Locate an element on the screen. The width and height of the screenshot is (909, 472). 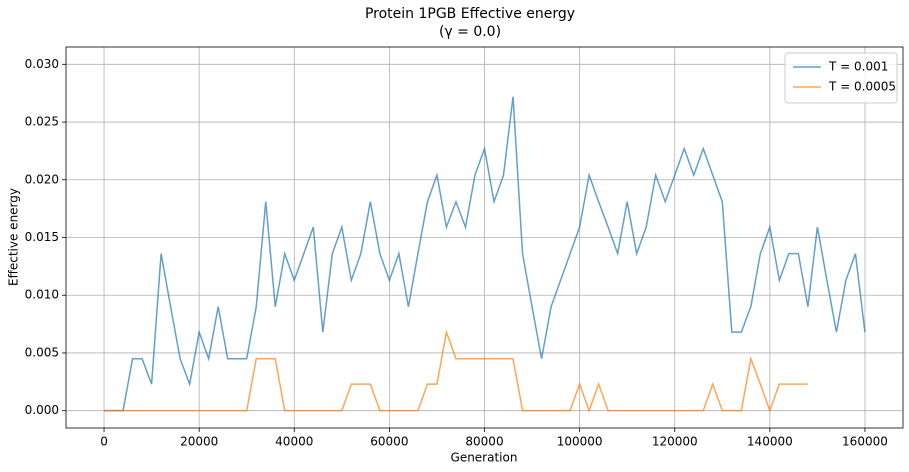
legend-label: T = 0.001 is located at coordinates (858, 67).